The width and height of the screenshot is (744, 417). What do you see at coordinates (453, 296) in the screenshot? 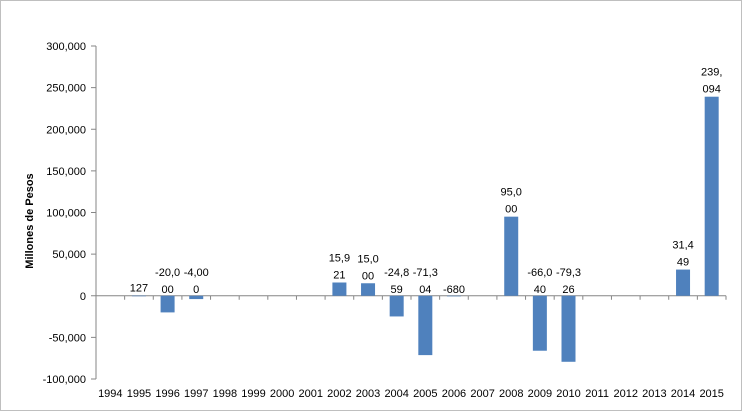
I see `bar-2006` at bounding box center [453, 296].